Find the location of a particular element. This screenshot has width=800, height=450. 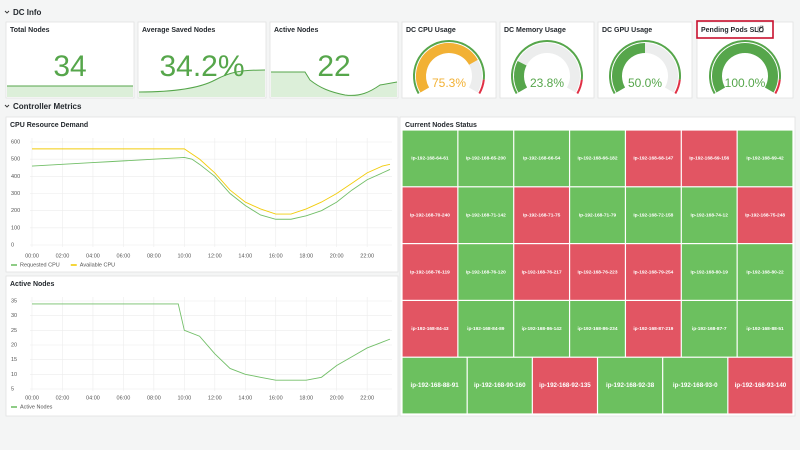

node-label: ip-192-168-86-234 is located at coordinates (598, 329).